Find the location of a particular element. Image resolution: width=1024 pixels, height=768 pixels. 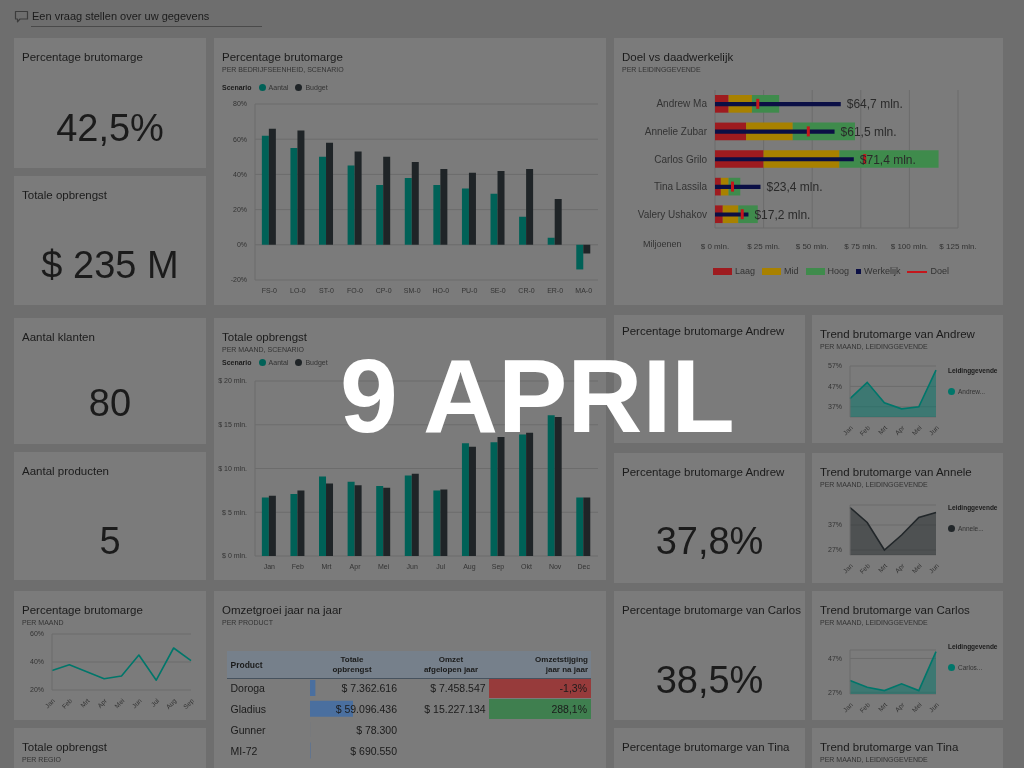

text: 42,5% is located at coordinates (110, 128).